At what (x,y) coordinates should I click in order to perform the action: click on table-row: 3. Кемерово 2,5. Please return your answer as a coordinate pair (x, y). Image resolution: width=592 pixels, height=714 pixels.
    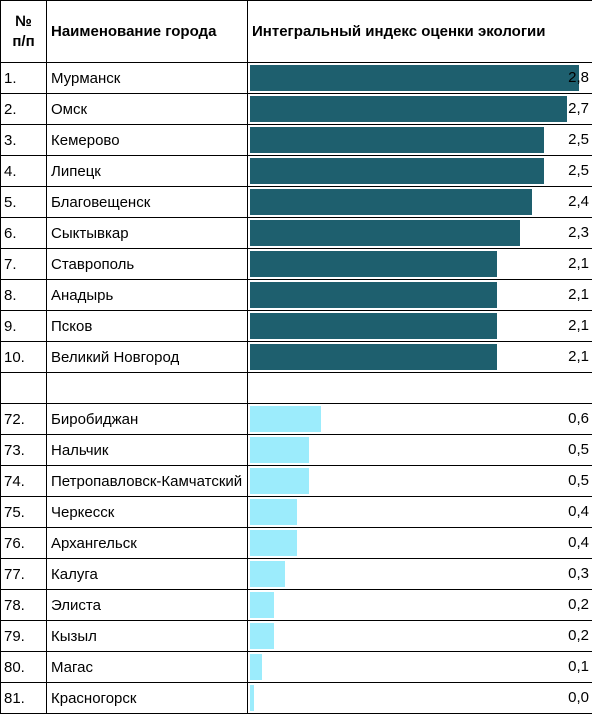
    Looking at the image, I should click on (296, 140).